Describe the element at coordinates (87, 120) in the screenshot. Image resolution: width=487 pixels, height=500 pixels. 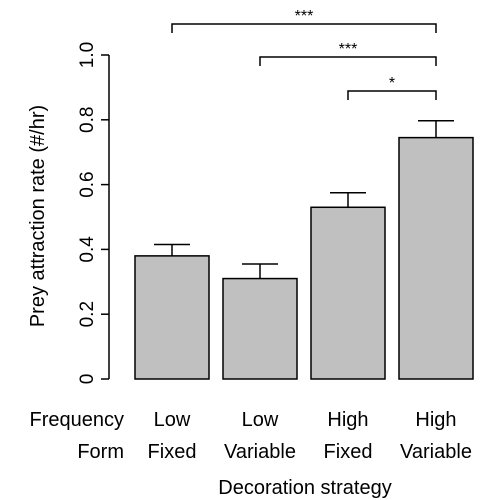
I see `y-tick-label: 0.8` at that location.